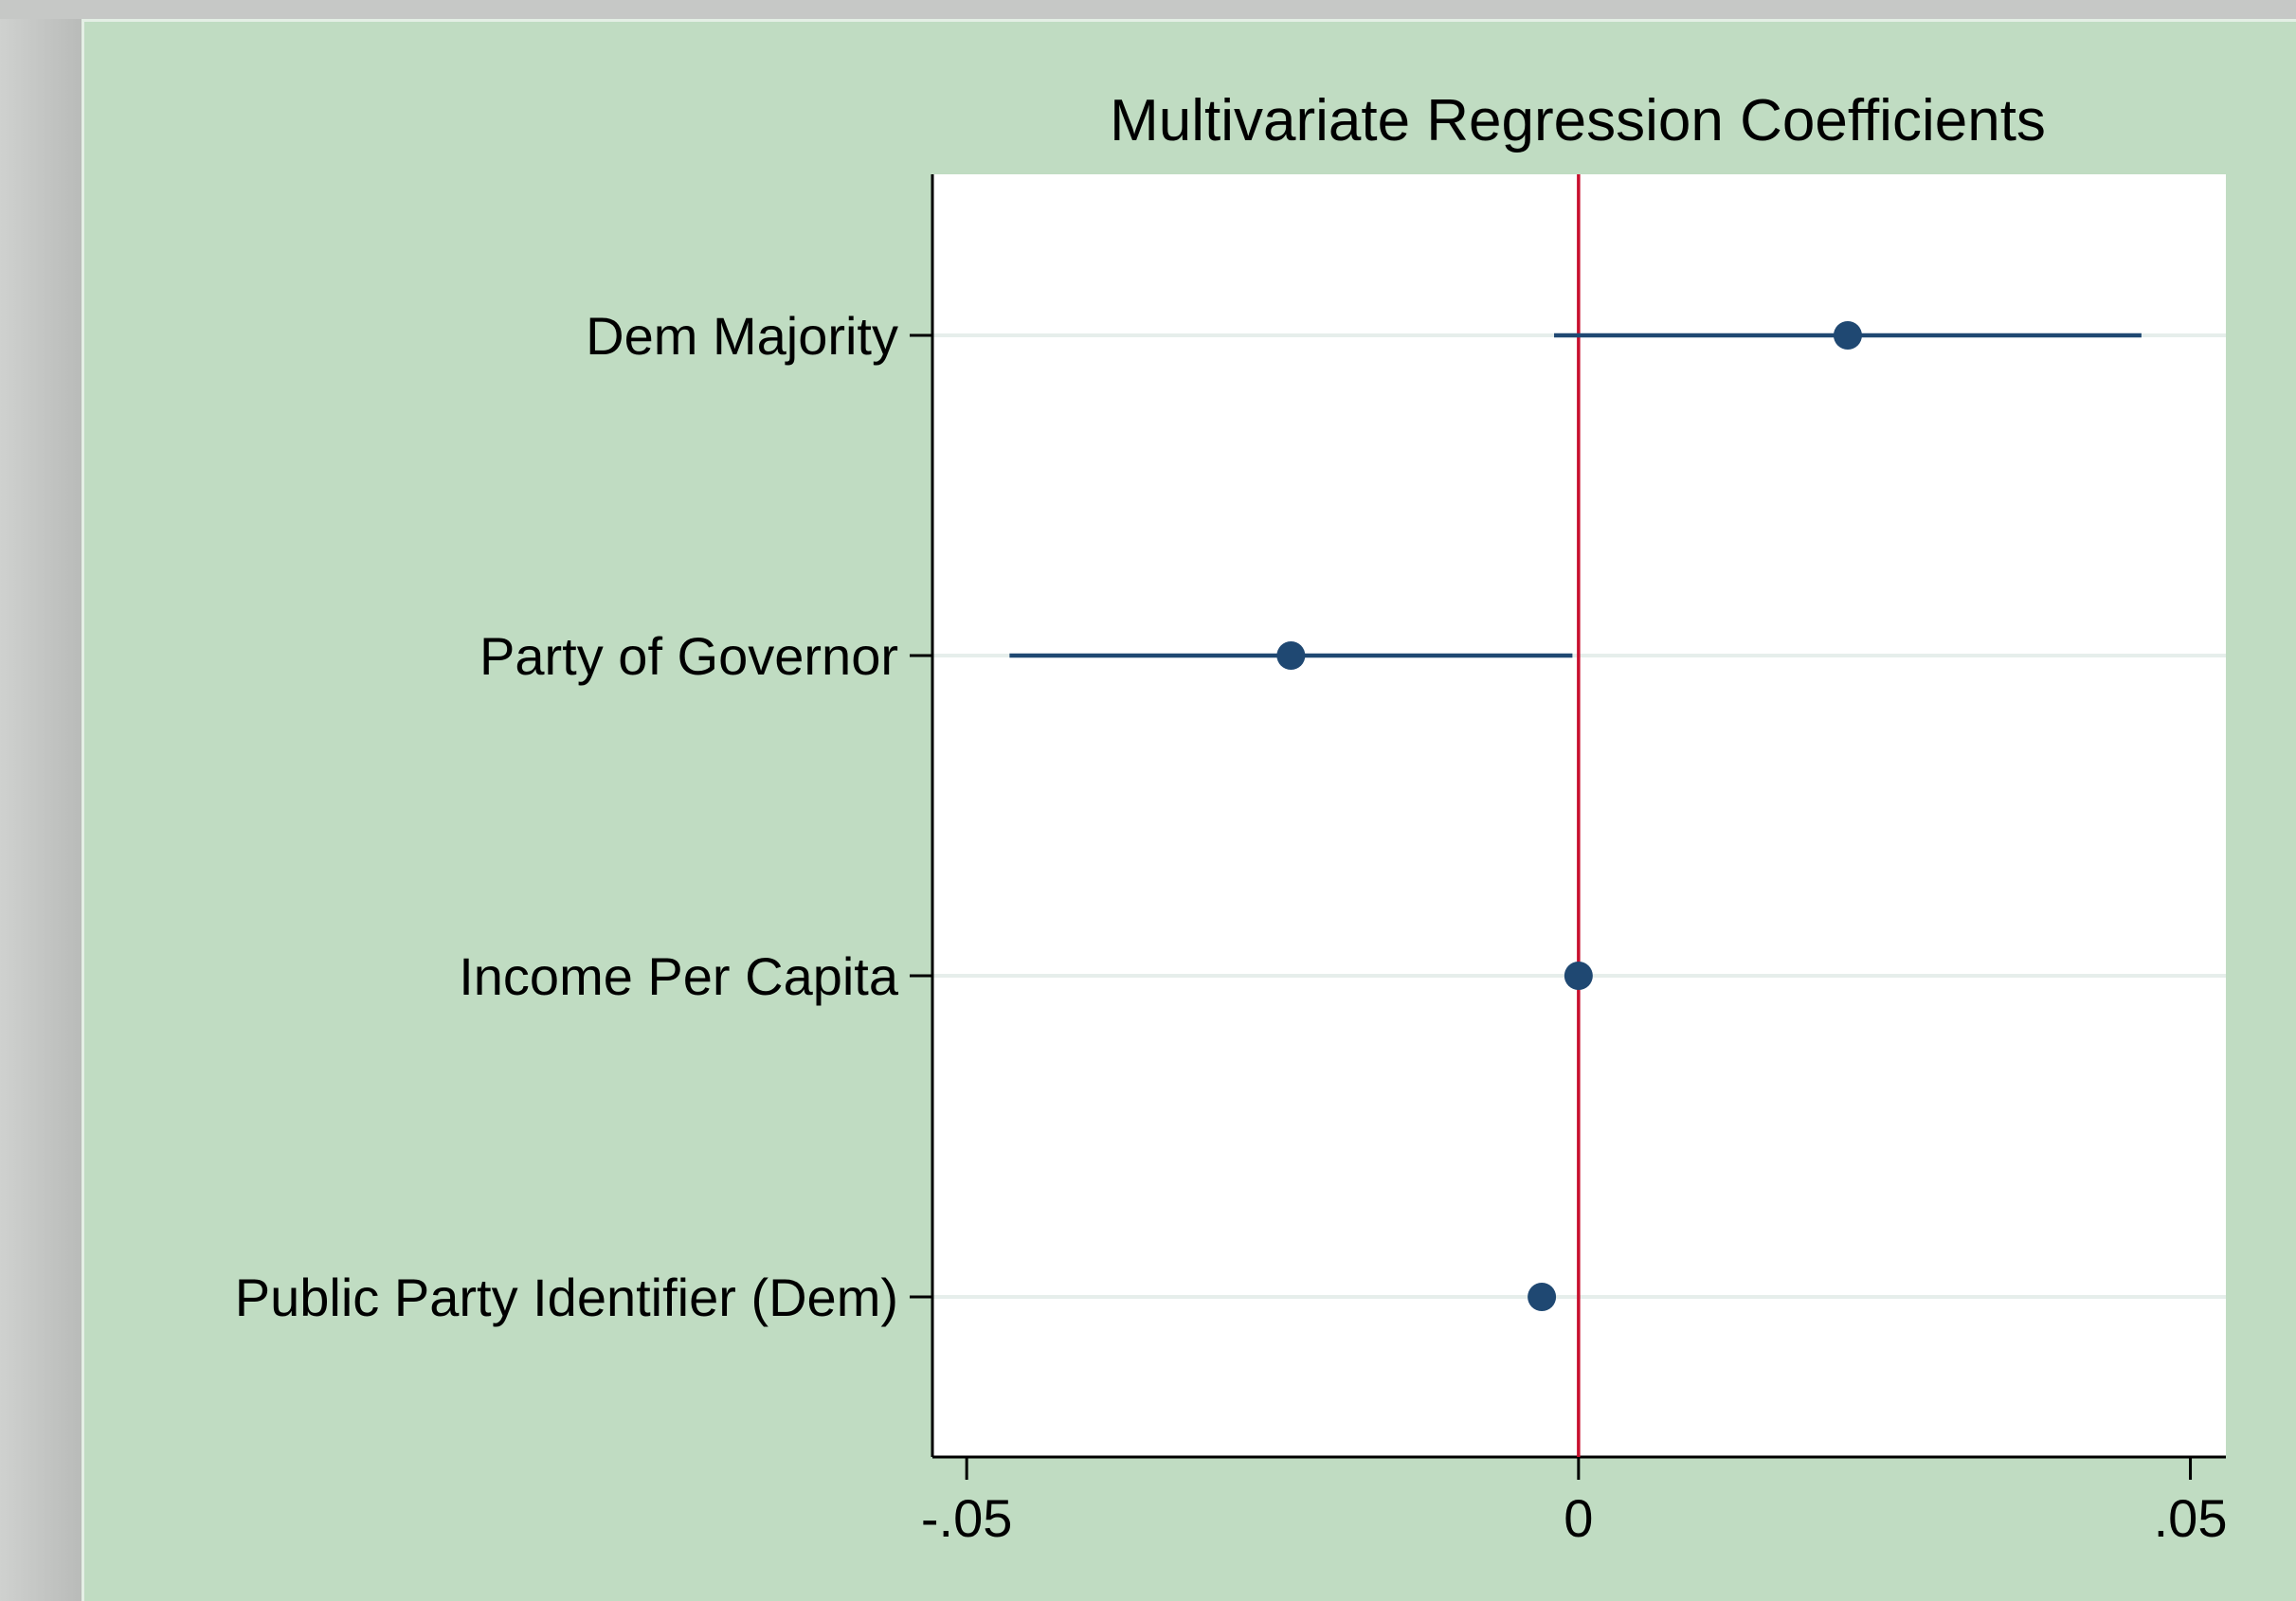 Image resolution: width=2296 pixels, height=1601 pixels. What do you see at coordinates (688, 656) in the screenshot?
I see `y-tick-label: Party of Governor` at bounding box center [688, 656].